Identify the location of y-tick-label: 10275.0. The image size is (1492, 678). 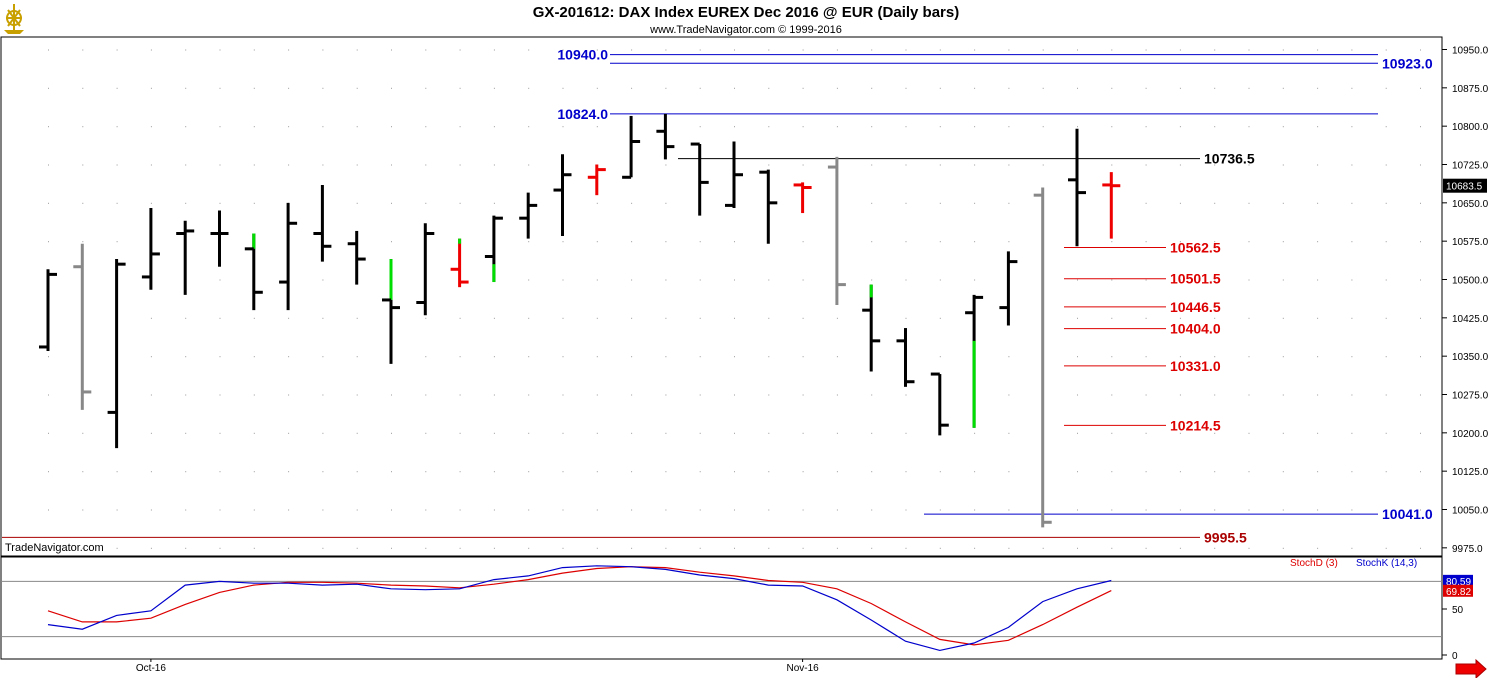
(1470, 396).